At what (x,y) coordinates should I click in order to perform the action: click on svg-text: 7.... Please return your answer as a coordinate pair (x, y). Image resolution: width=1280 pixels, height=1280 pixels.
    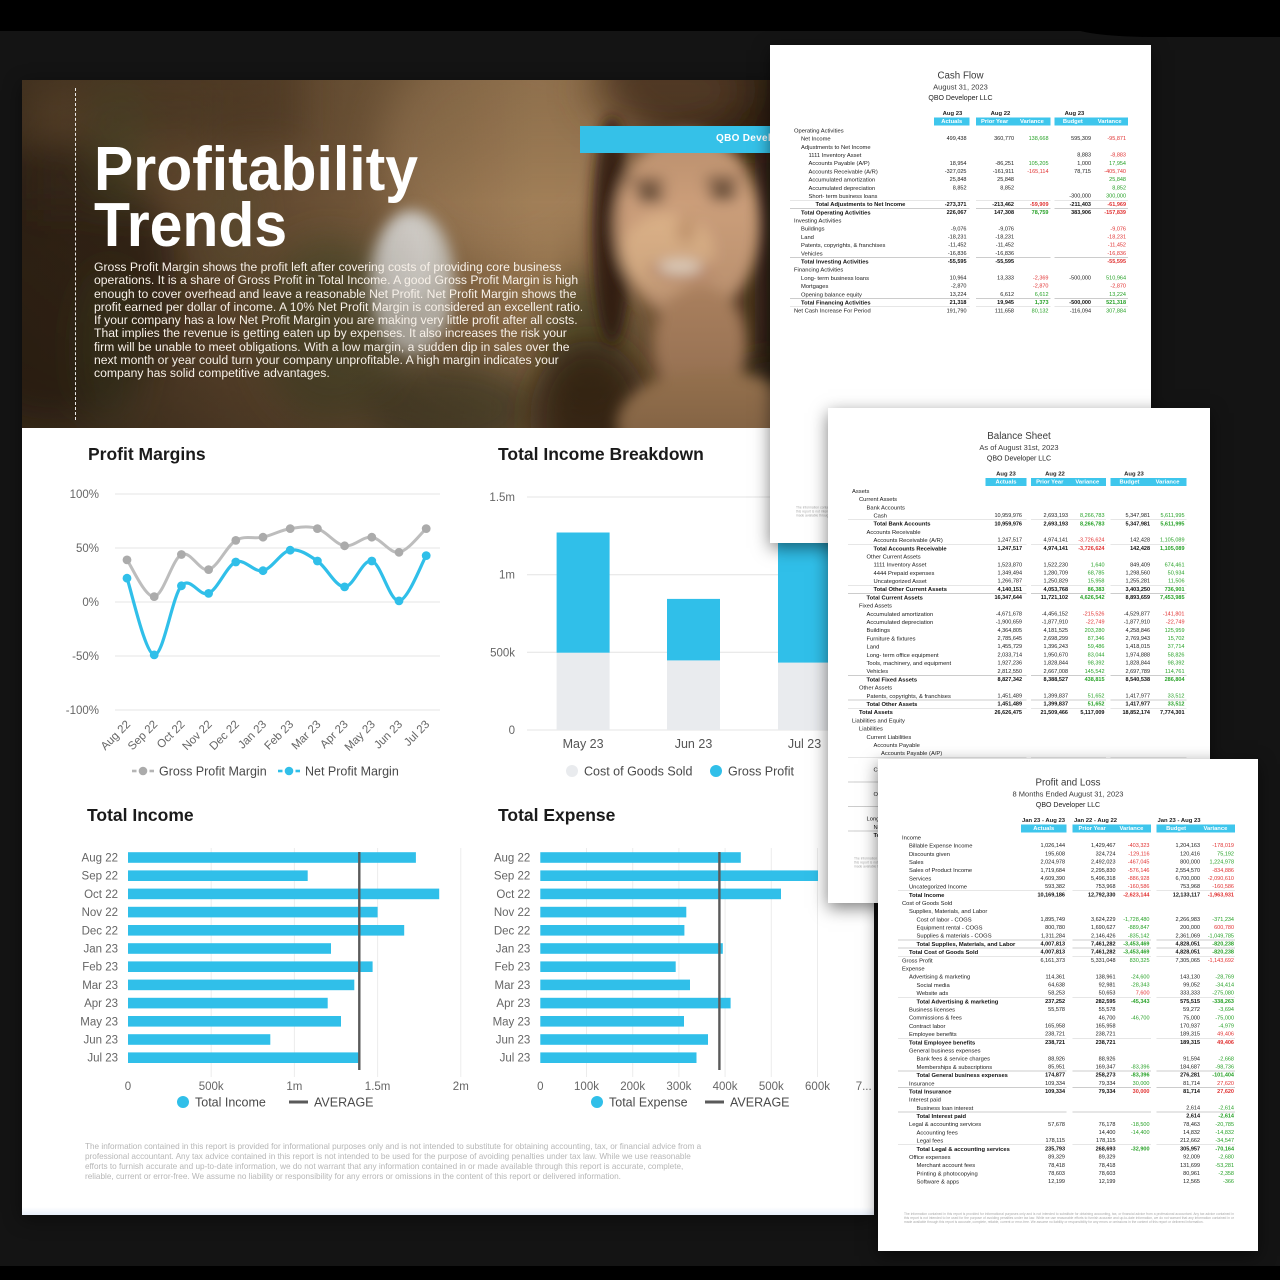
    Looking at the image, I should click on (864, 1087).